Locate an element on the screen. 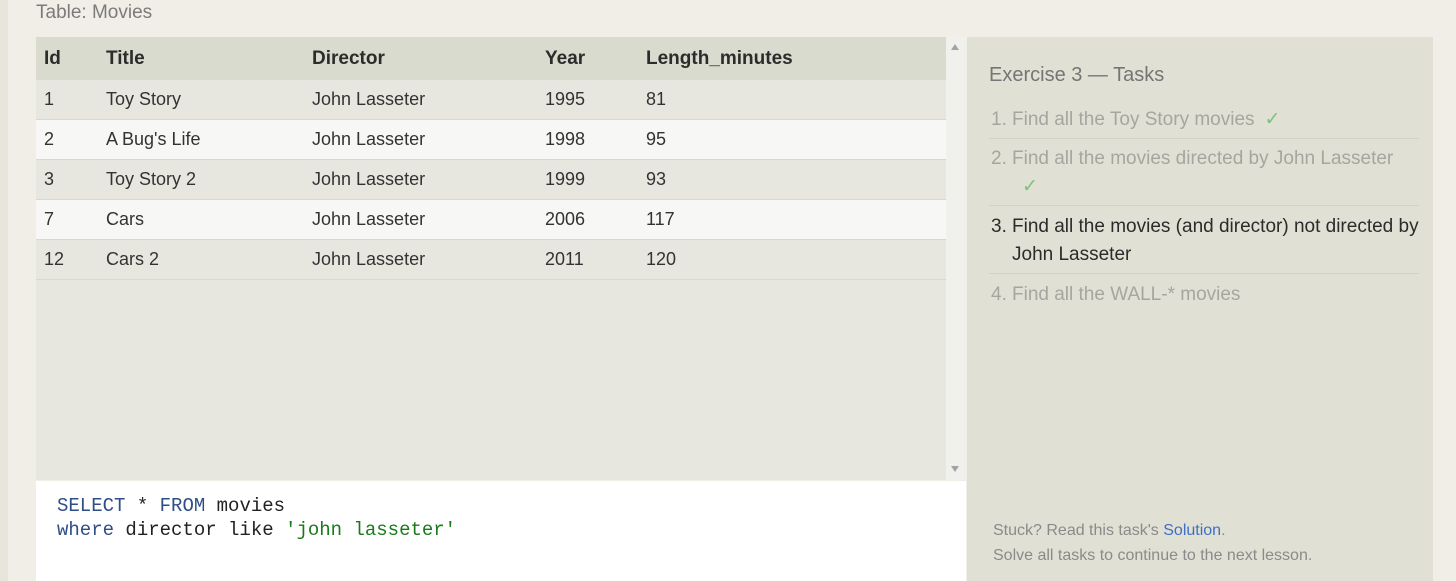  cell-year: 1999 is located at coordinates (595, 179).